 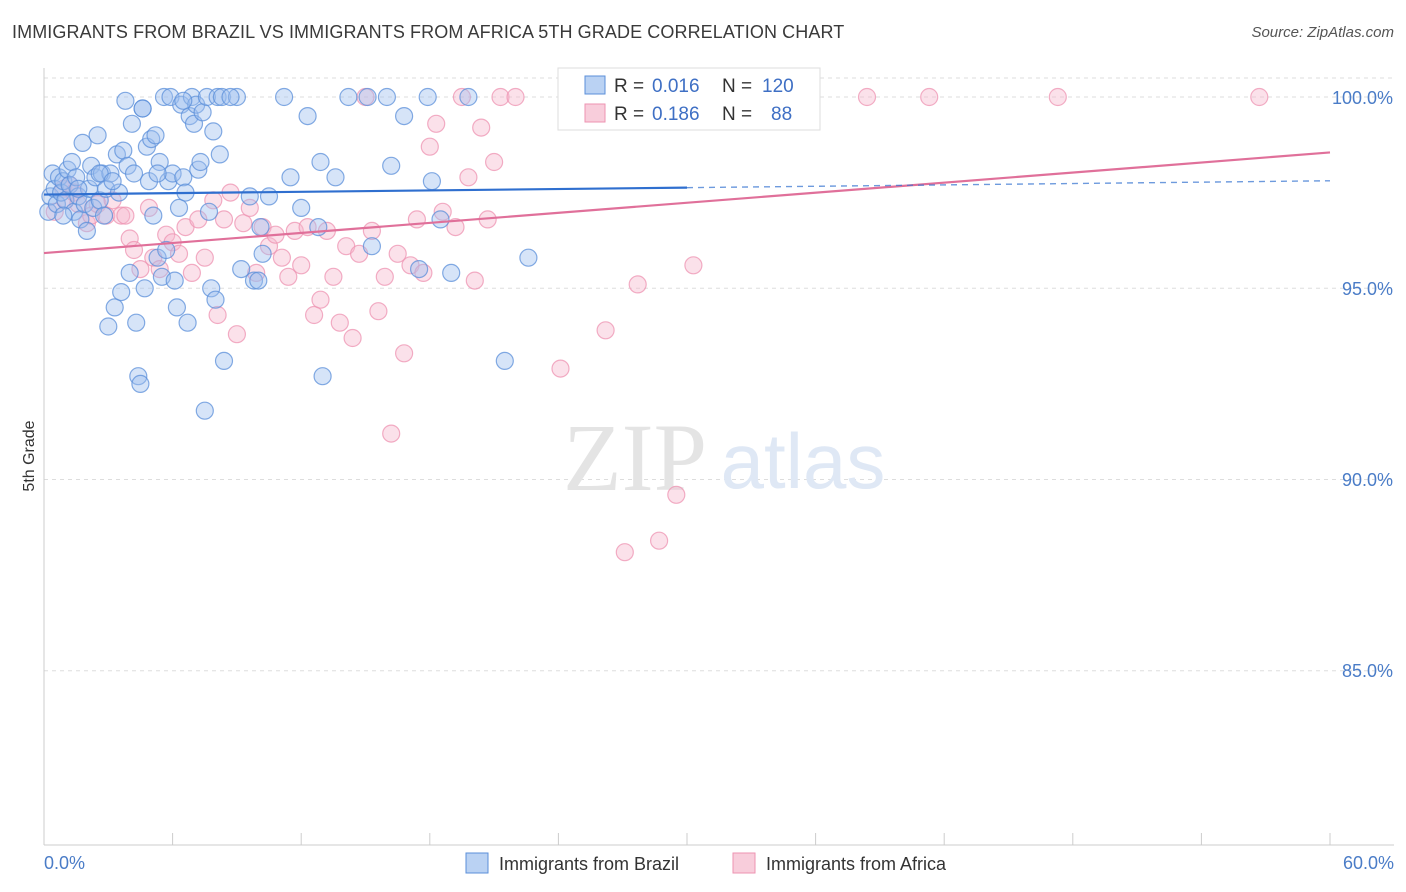 I want to click on legend-swatch-brazil, so click(x=477, y=863).